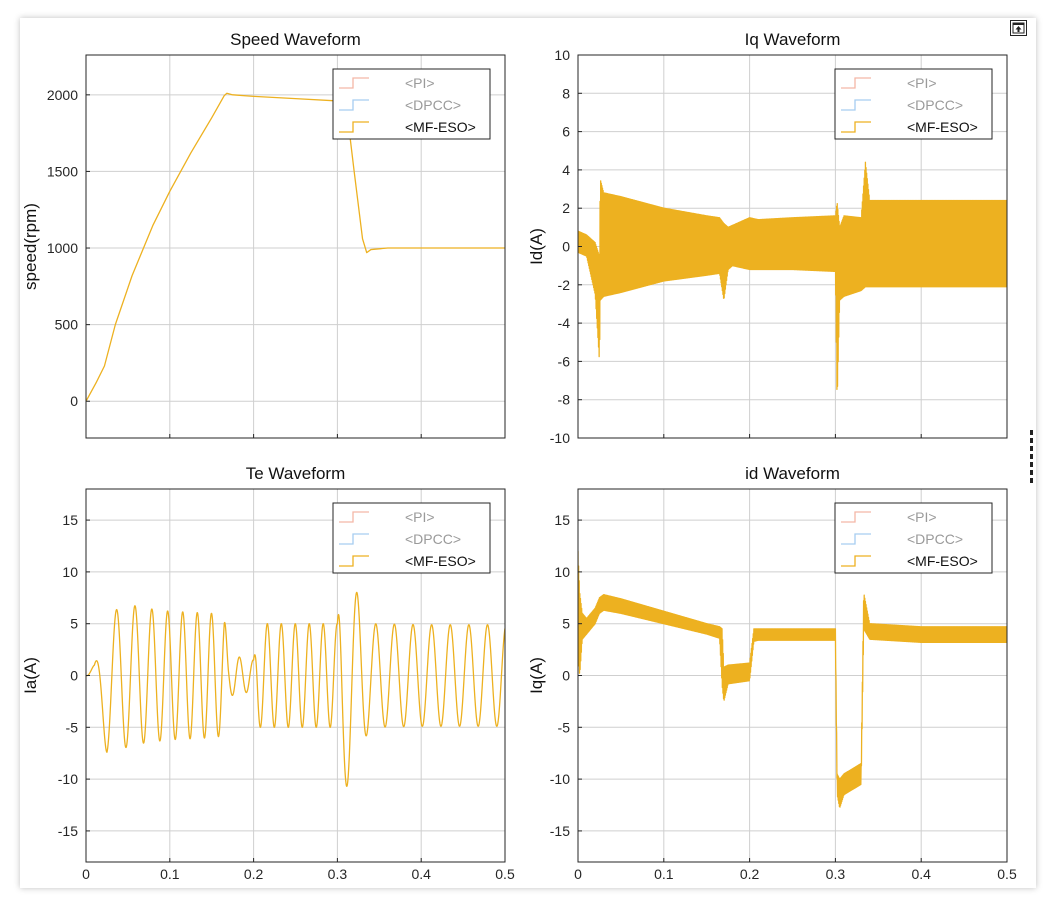 This screenshot has height=907, width=1054. What do you see at coordinates (566, 132) in the screenshot?
I see `y-tick-label: 6` at bounding box center [566, 132].